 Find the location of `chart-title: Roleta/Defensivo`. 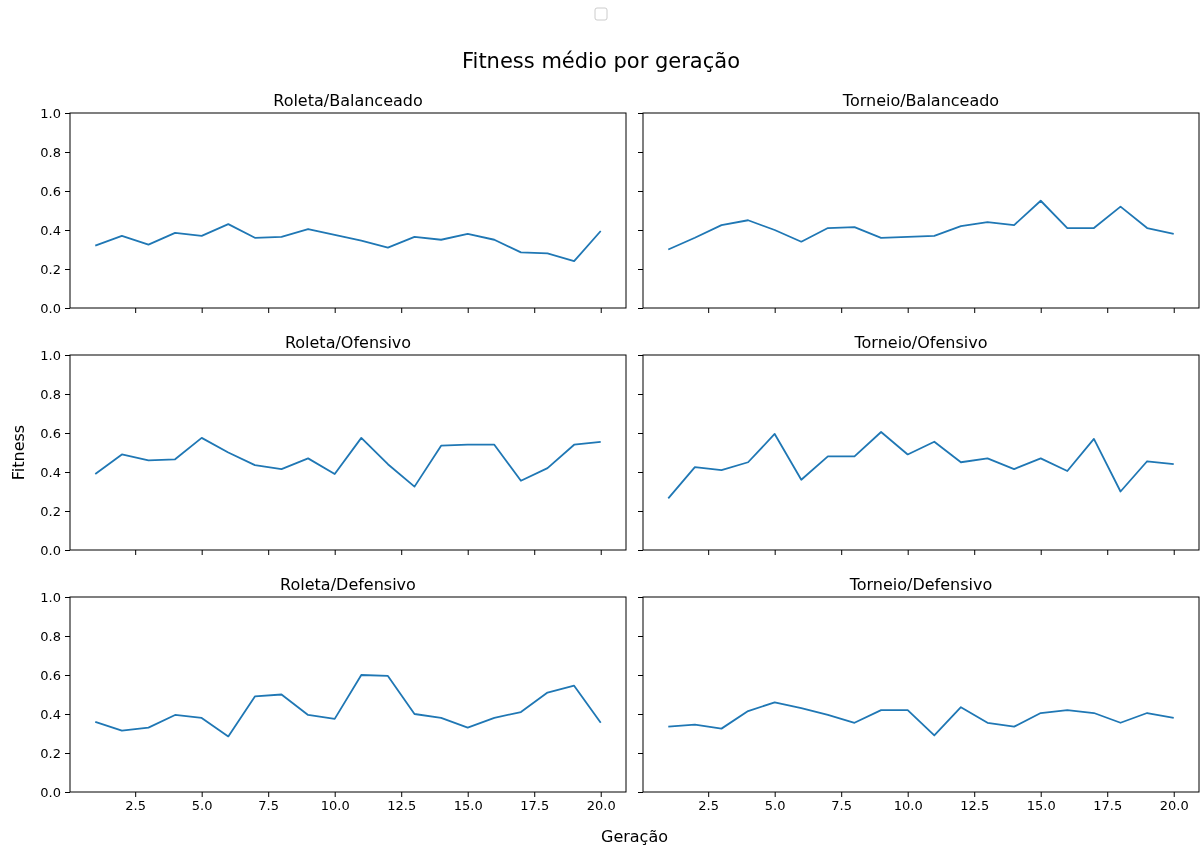

chart-title: Roleta/Defensivo is located at coordinates (348, 584).